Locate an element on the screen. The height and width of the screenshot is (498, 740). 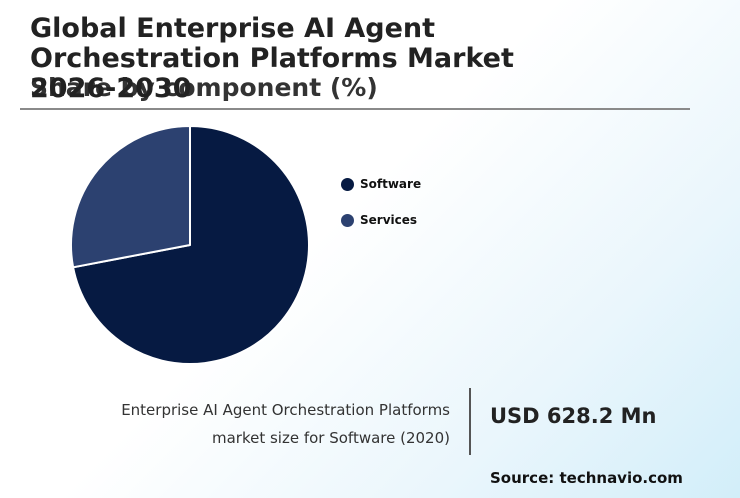
legend-item-services: Services is located at coordinates (381, 220).